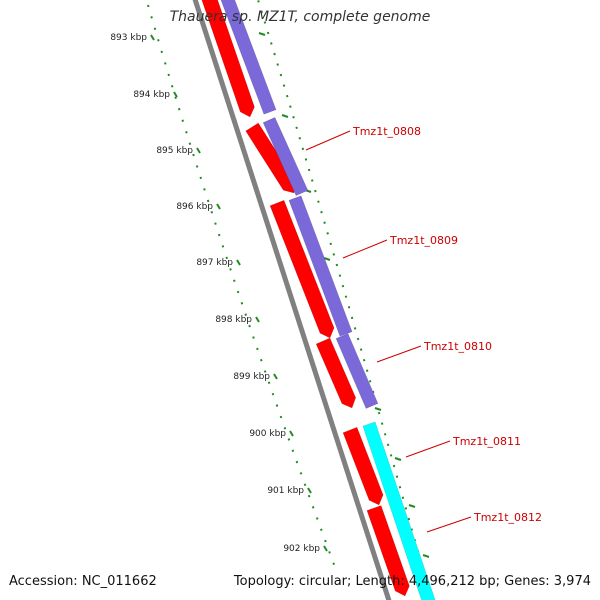 This screenshot has height=600, width=600. I want to click on gene-label: Tmz1t_0810, so click(457, 346).